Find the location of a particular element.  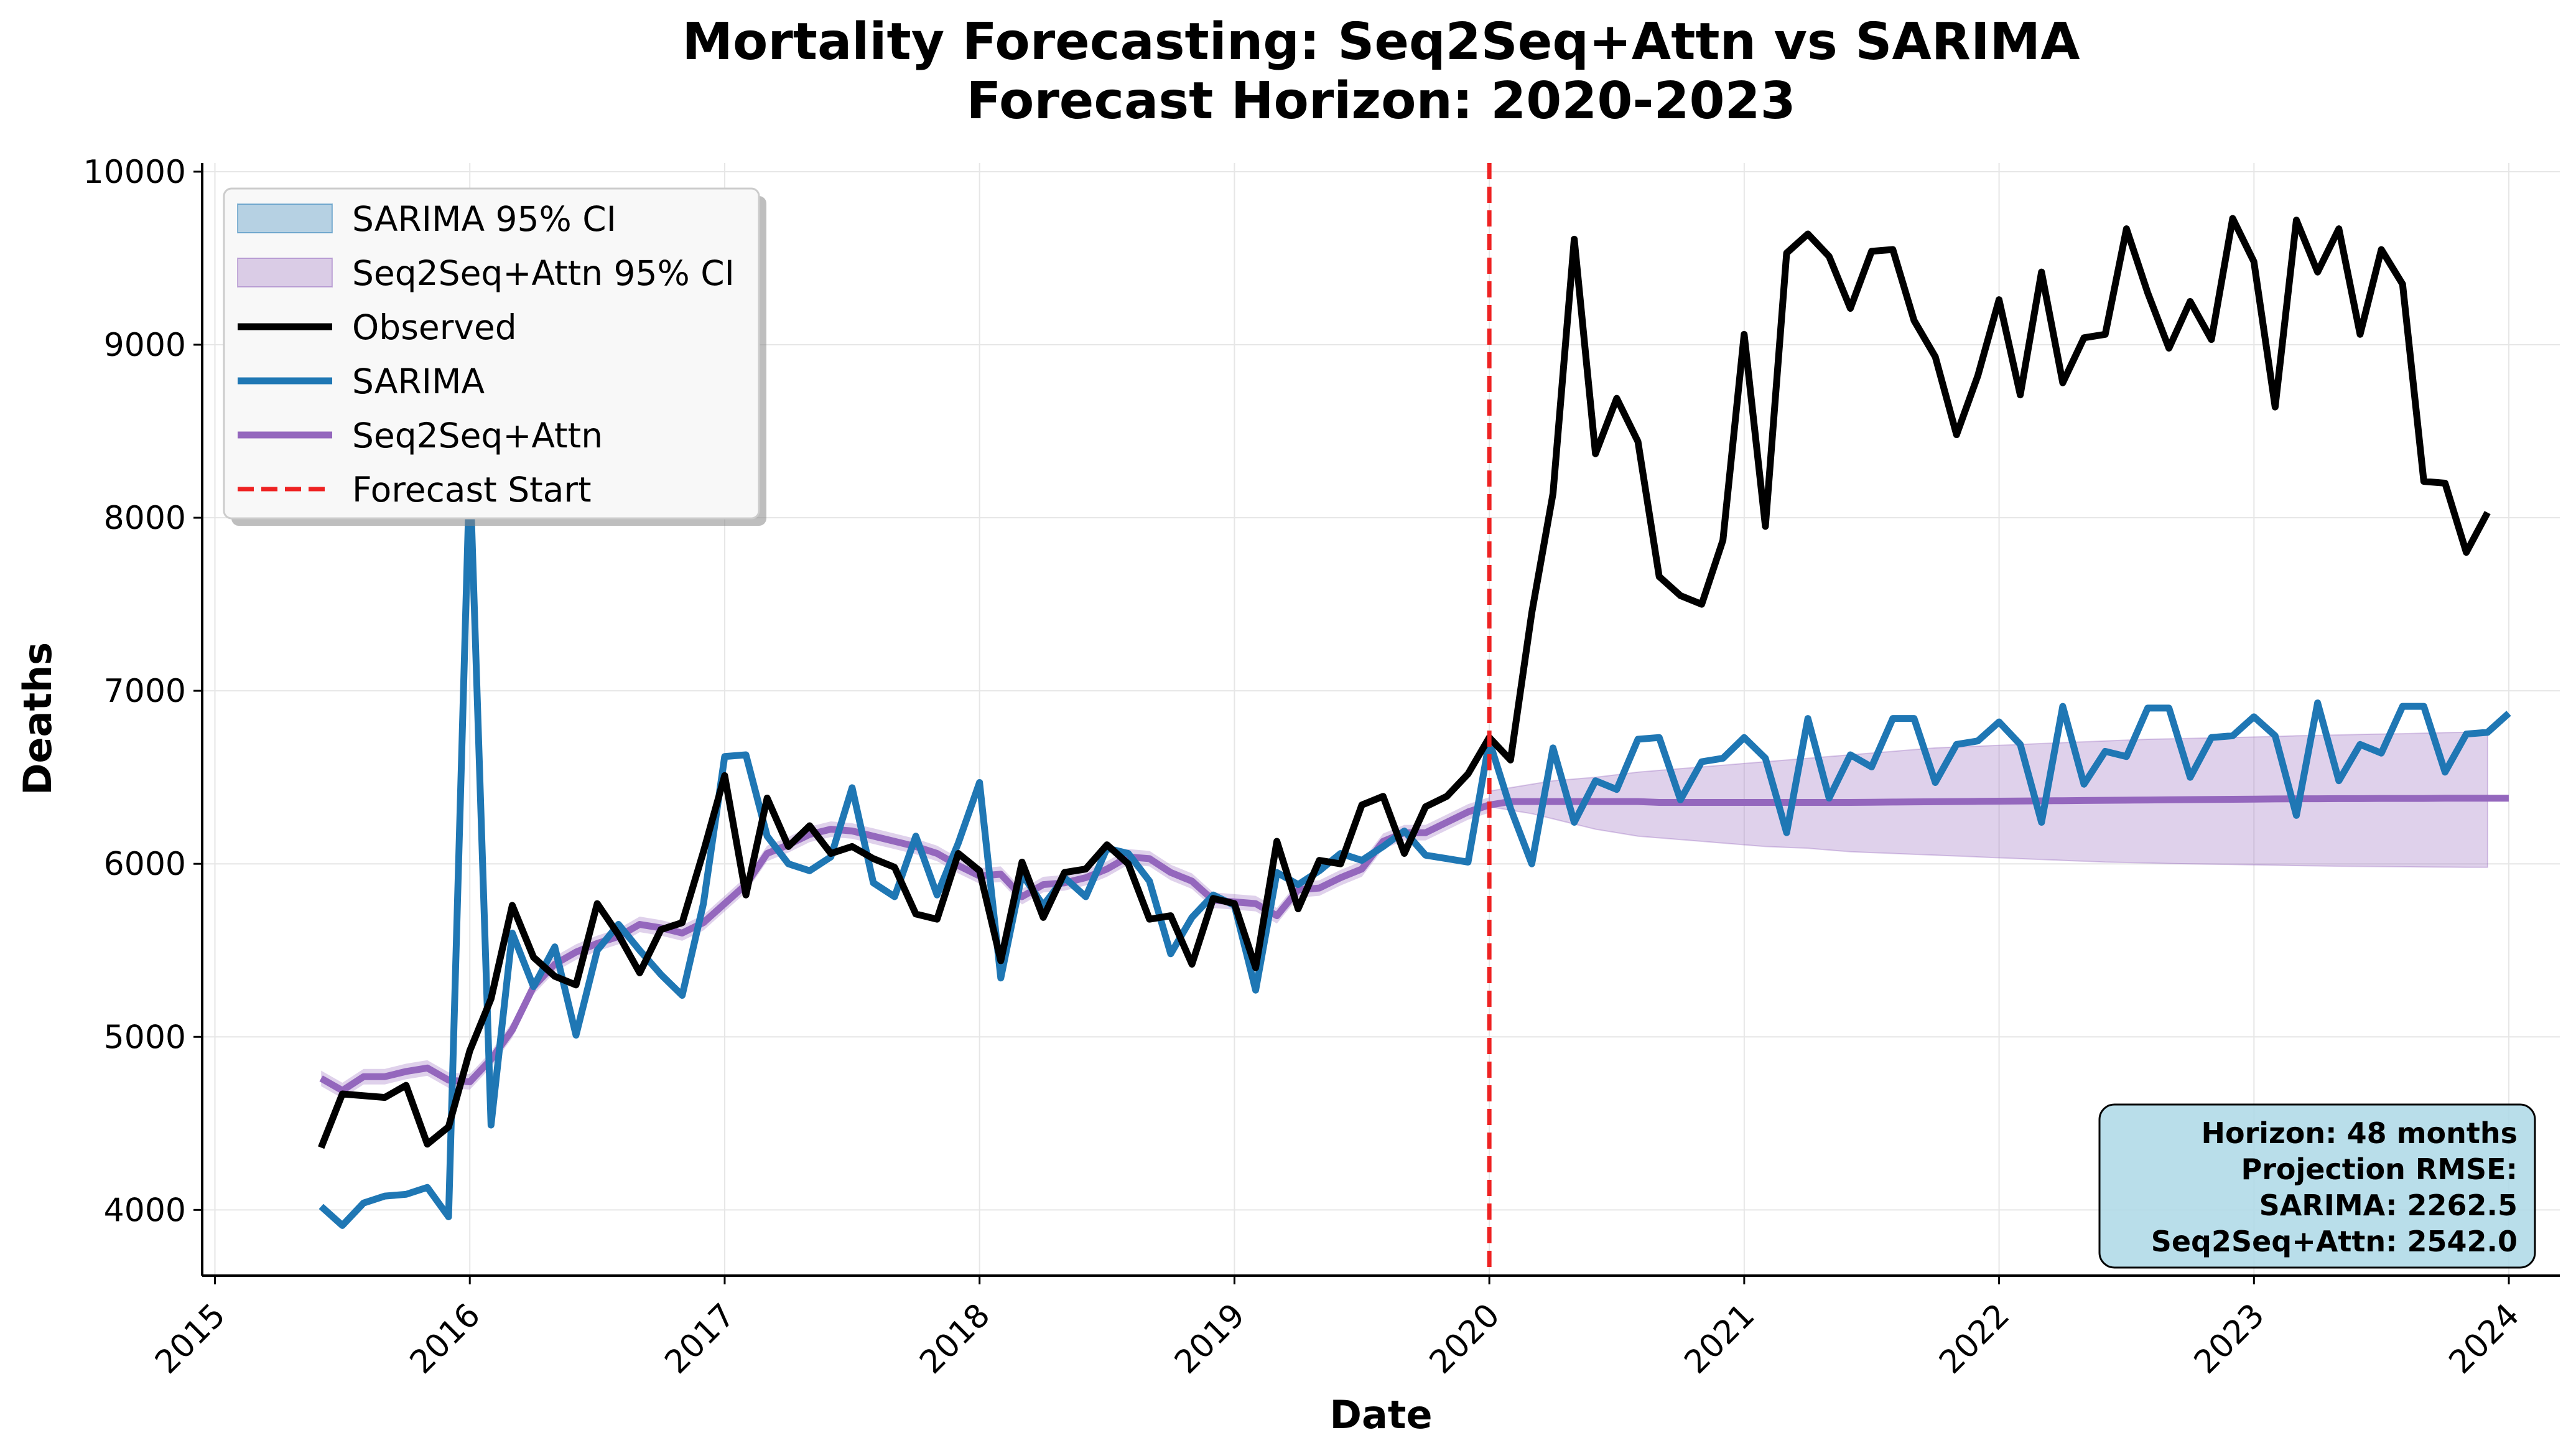

y-tick-label: 9000 is located at coordinates (145, 345).